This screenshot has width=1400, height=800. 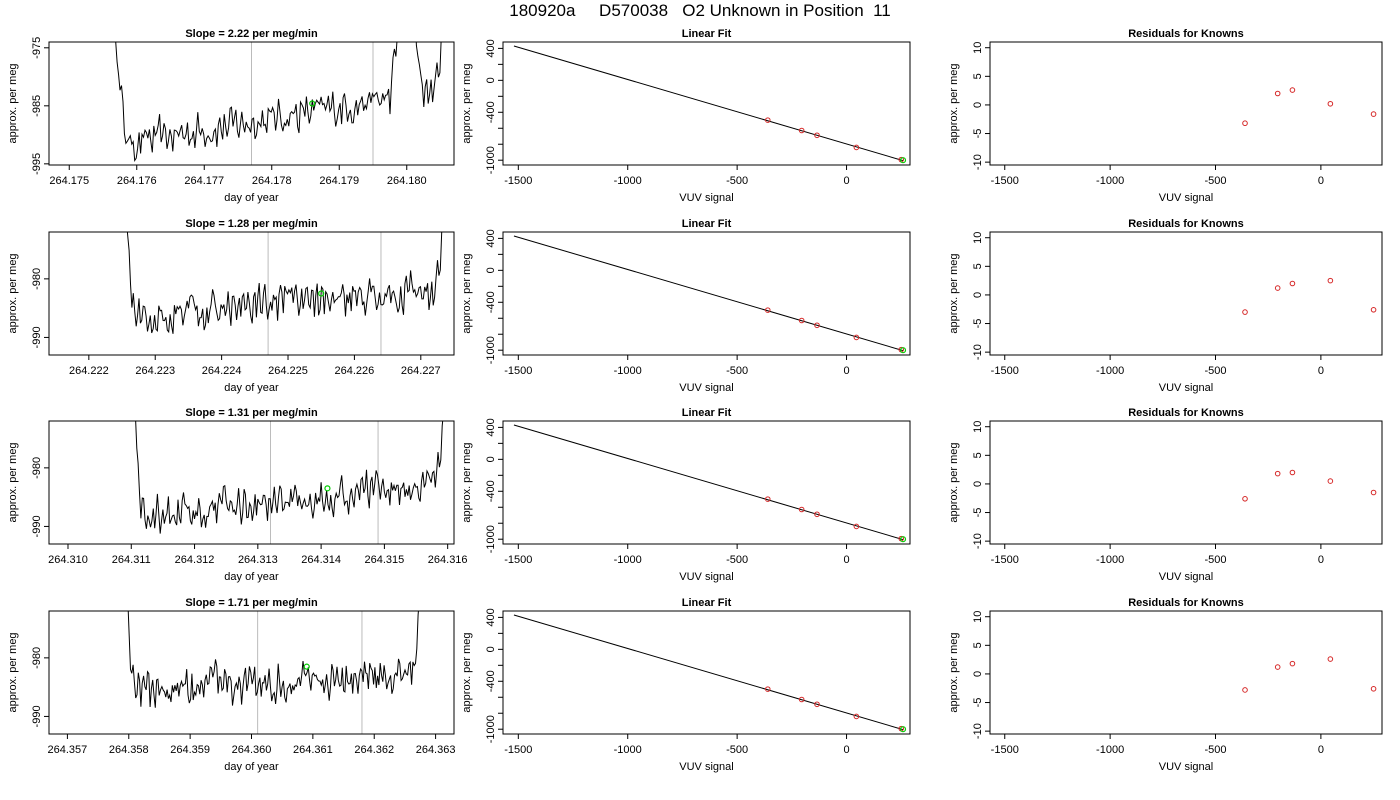 What do you see at coordinates (978, 352) in the screenshot?
I see `y-tick-label: -10` at bounding box center [978, 352].